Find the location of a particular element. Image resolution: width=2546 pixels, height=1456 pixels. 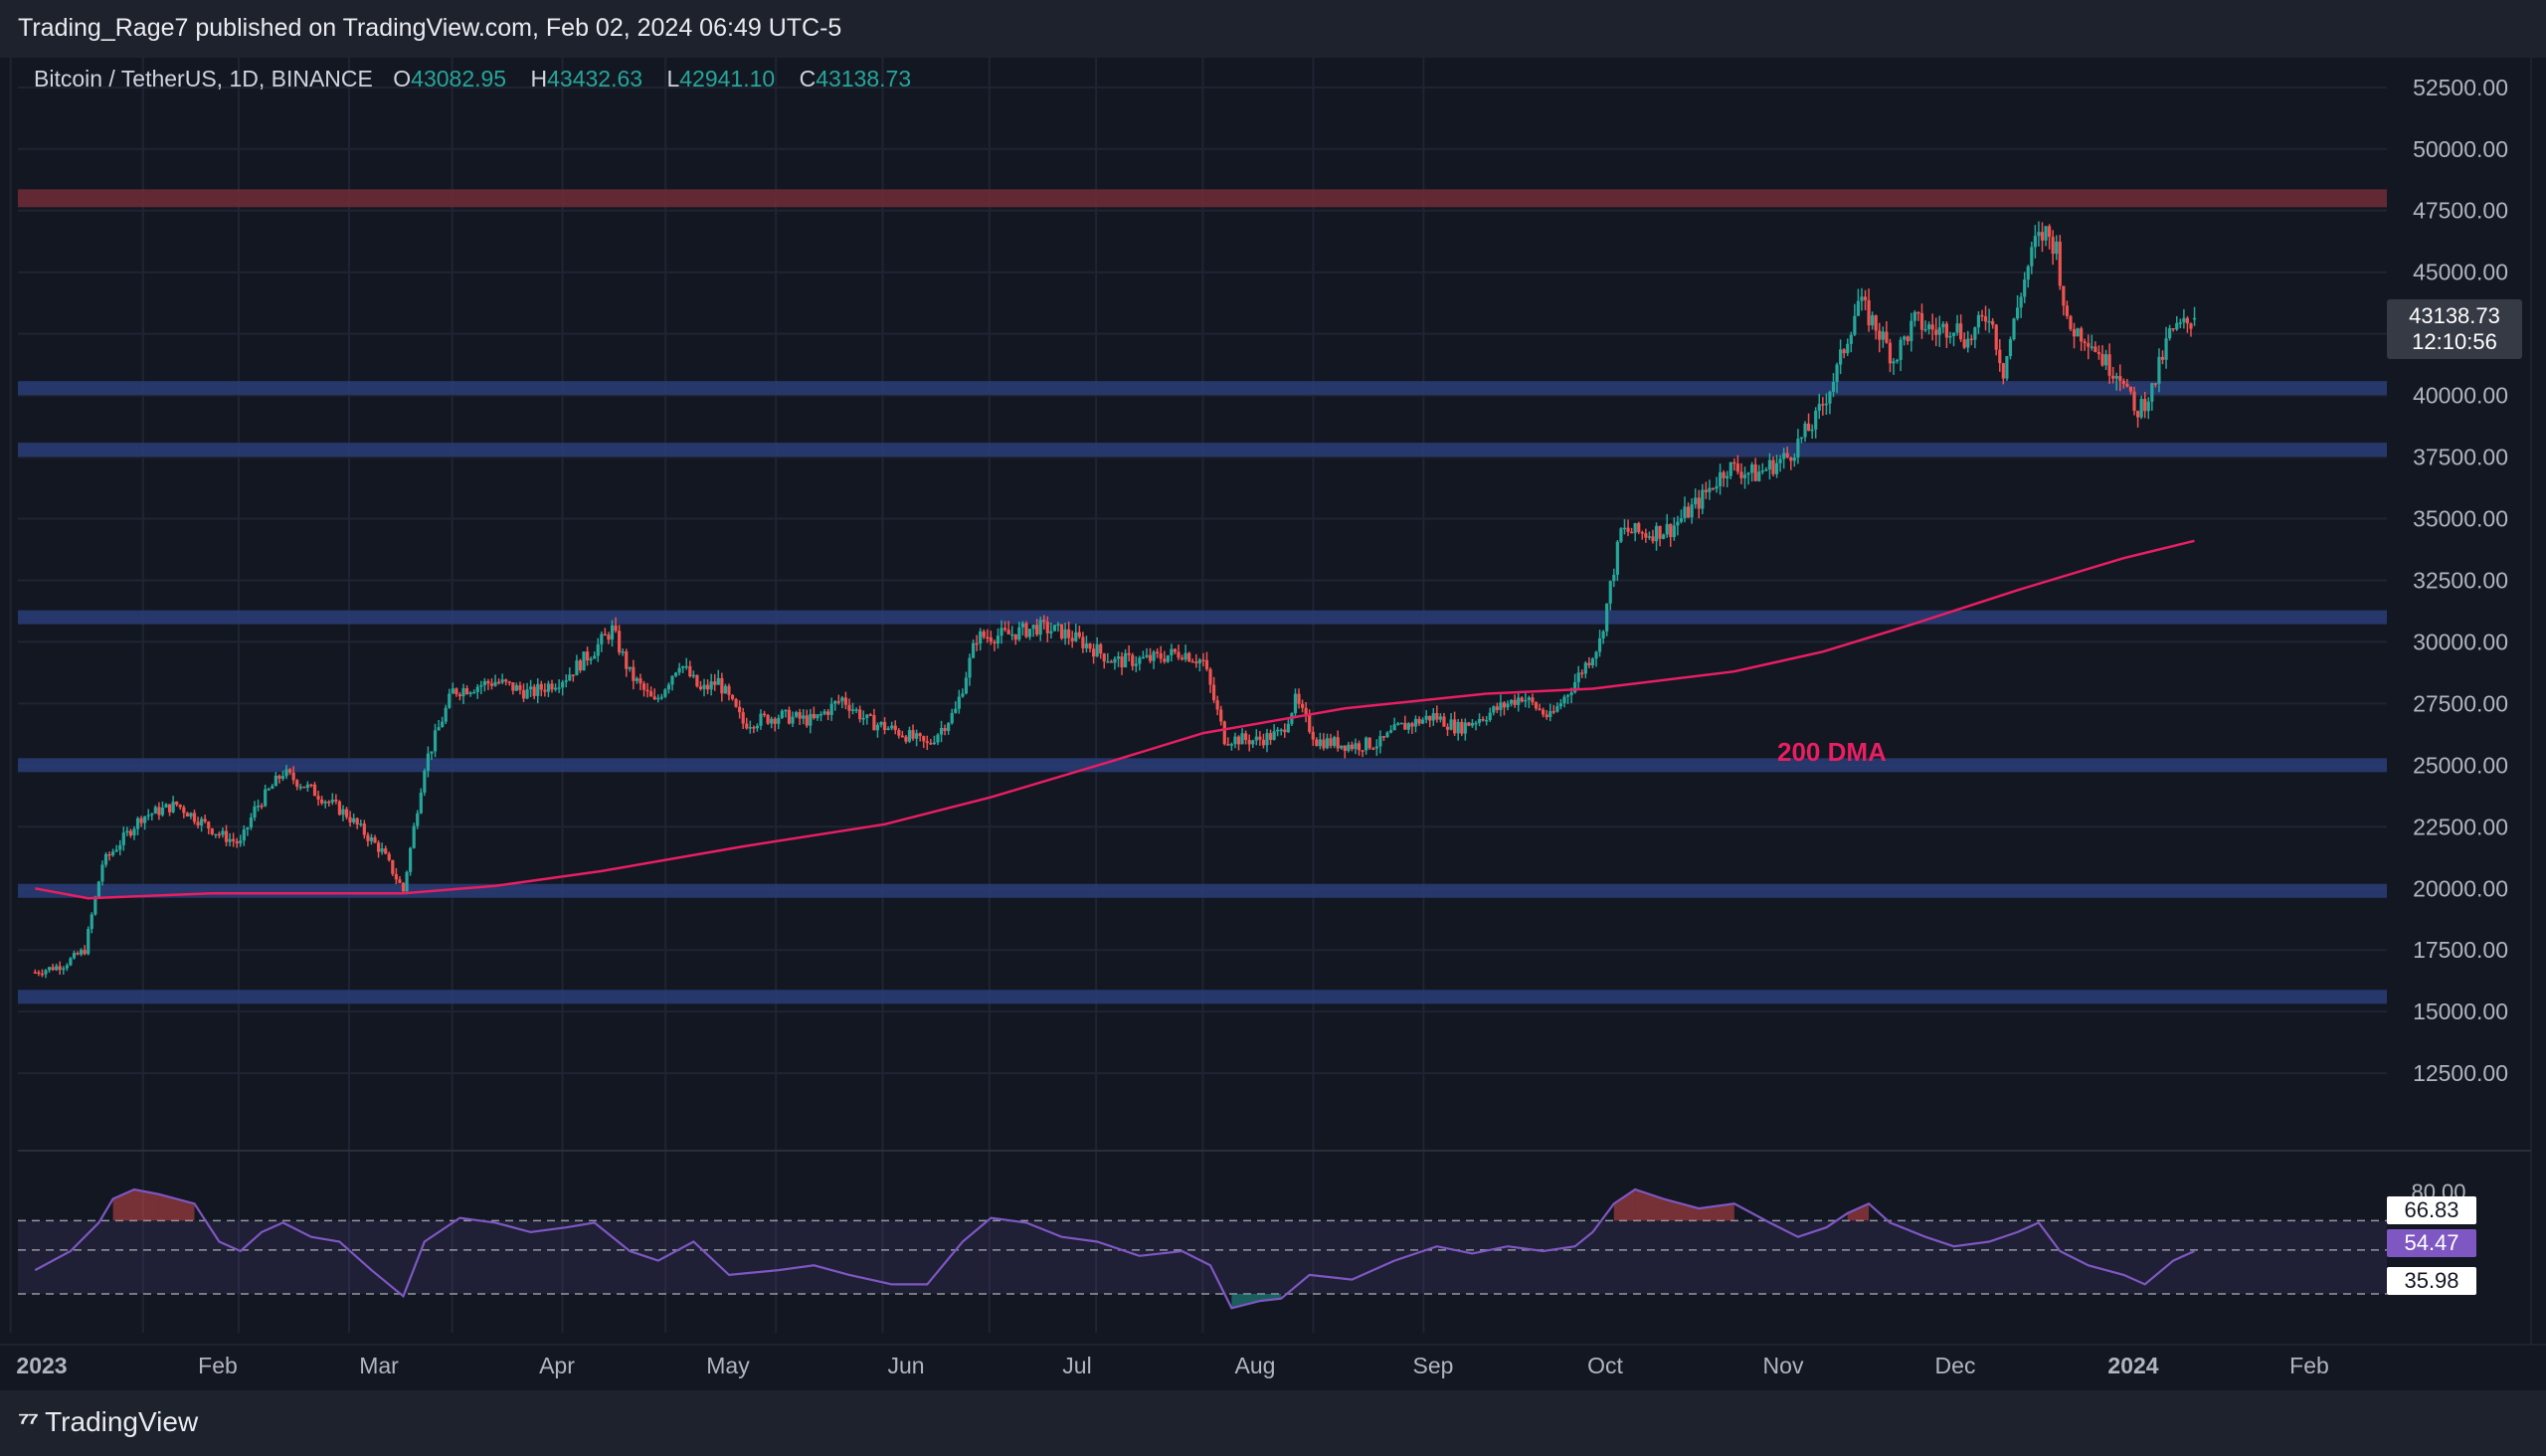

y-tick-label: 25000.00 is located at coordinates (2460, 765).